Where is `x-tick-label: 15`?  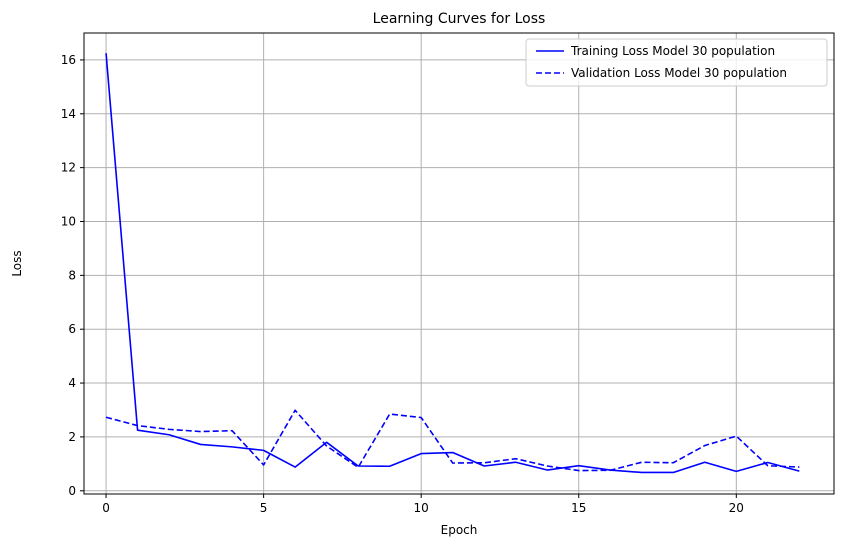
x-tick-label: 15 is located at coordinates (578, 508).